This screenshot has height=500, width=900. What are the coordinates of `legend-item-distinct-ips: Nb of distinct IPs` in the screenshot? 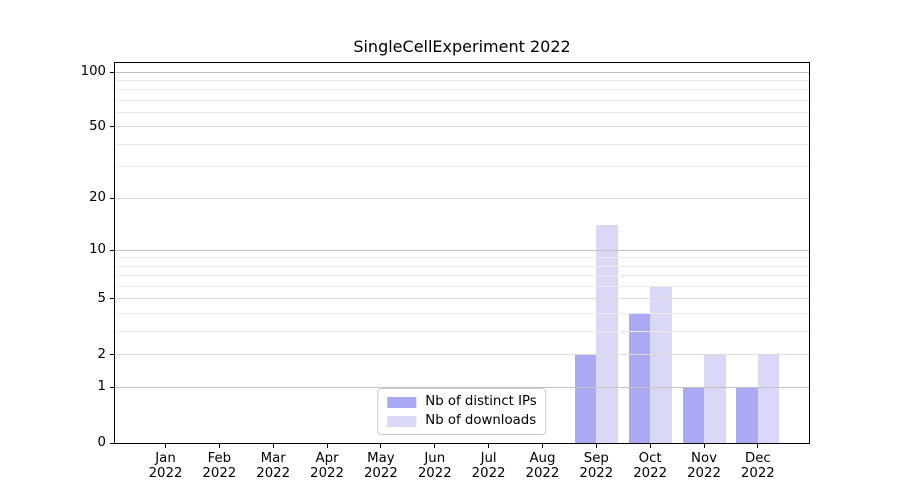 It's located at (462, 402).